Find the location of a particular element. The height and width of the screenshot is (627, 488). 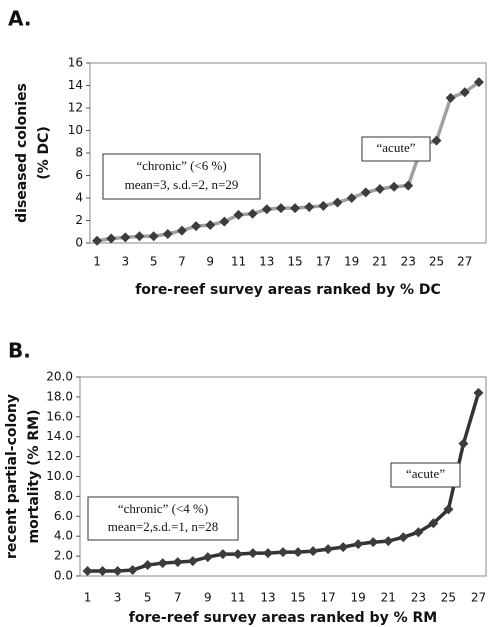

y-tick-label: 12.0 is located at coordinates (59, 456).